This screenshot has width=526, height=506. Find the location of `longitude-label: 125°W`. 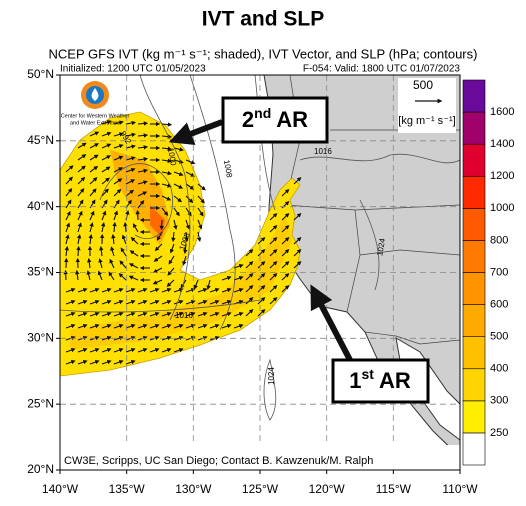

longitude-label: 125°W is located at coordinates (260, 489).